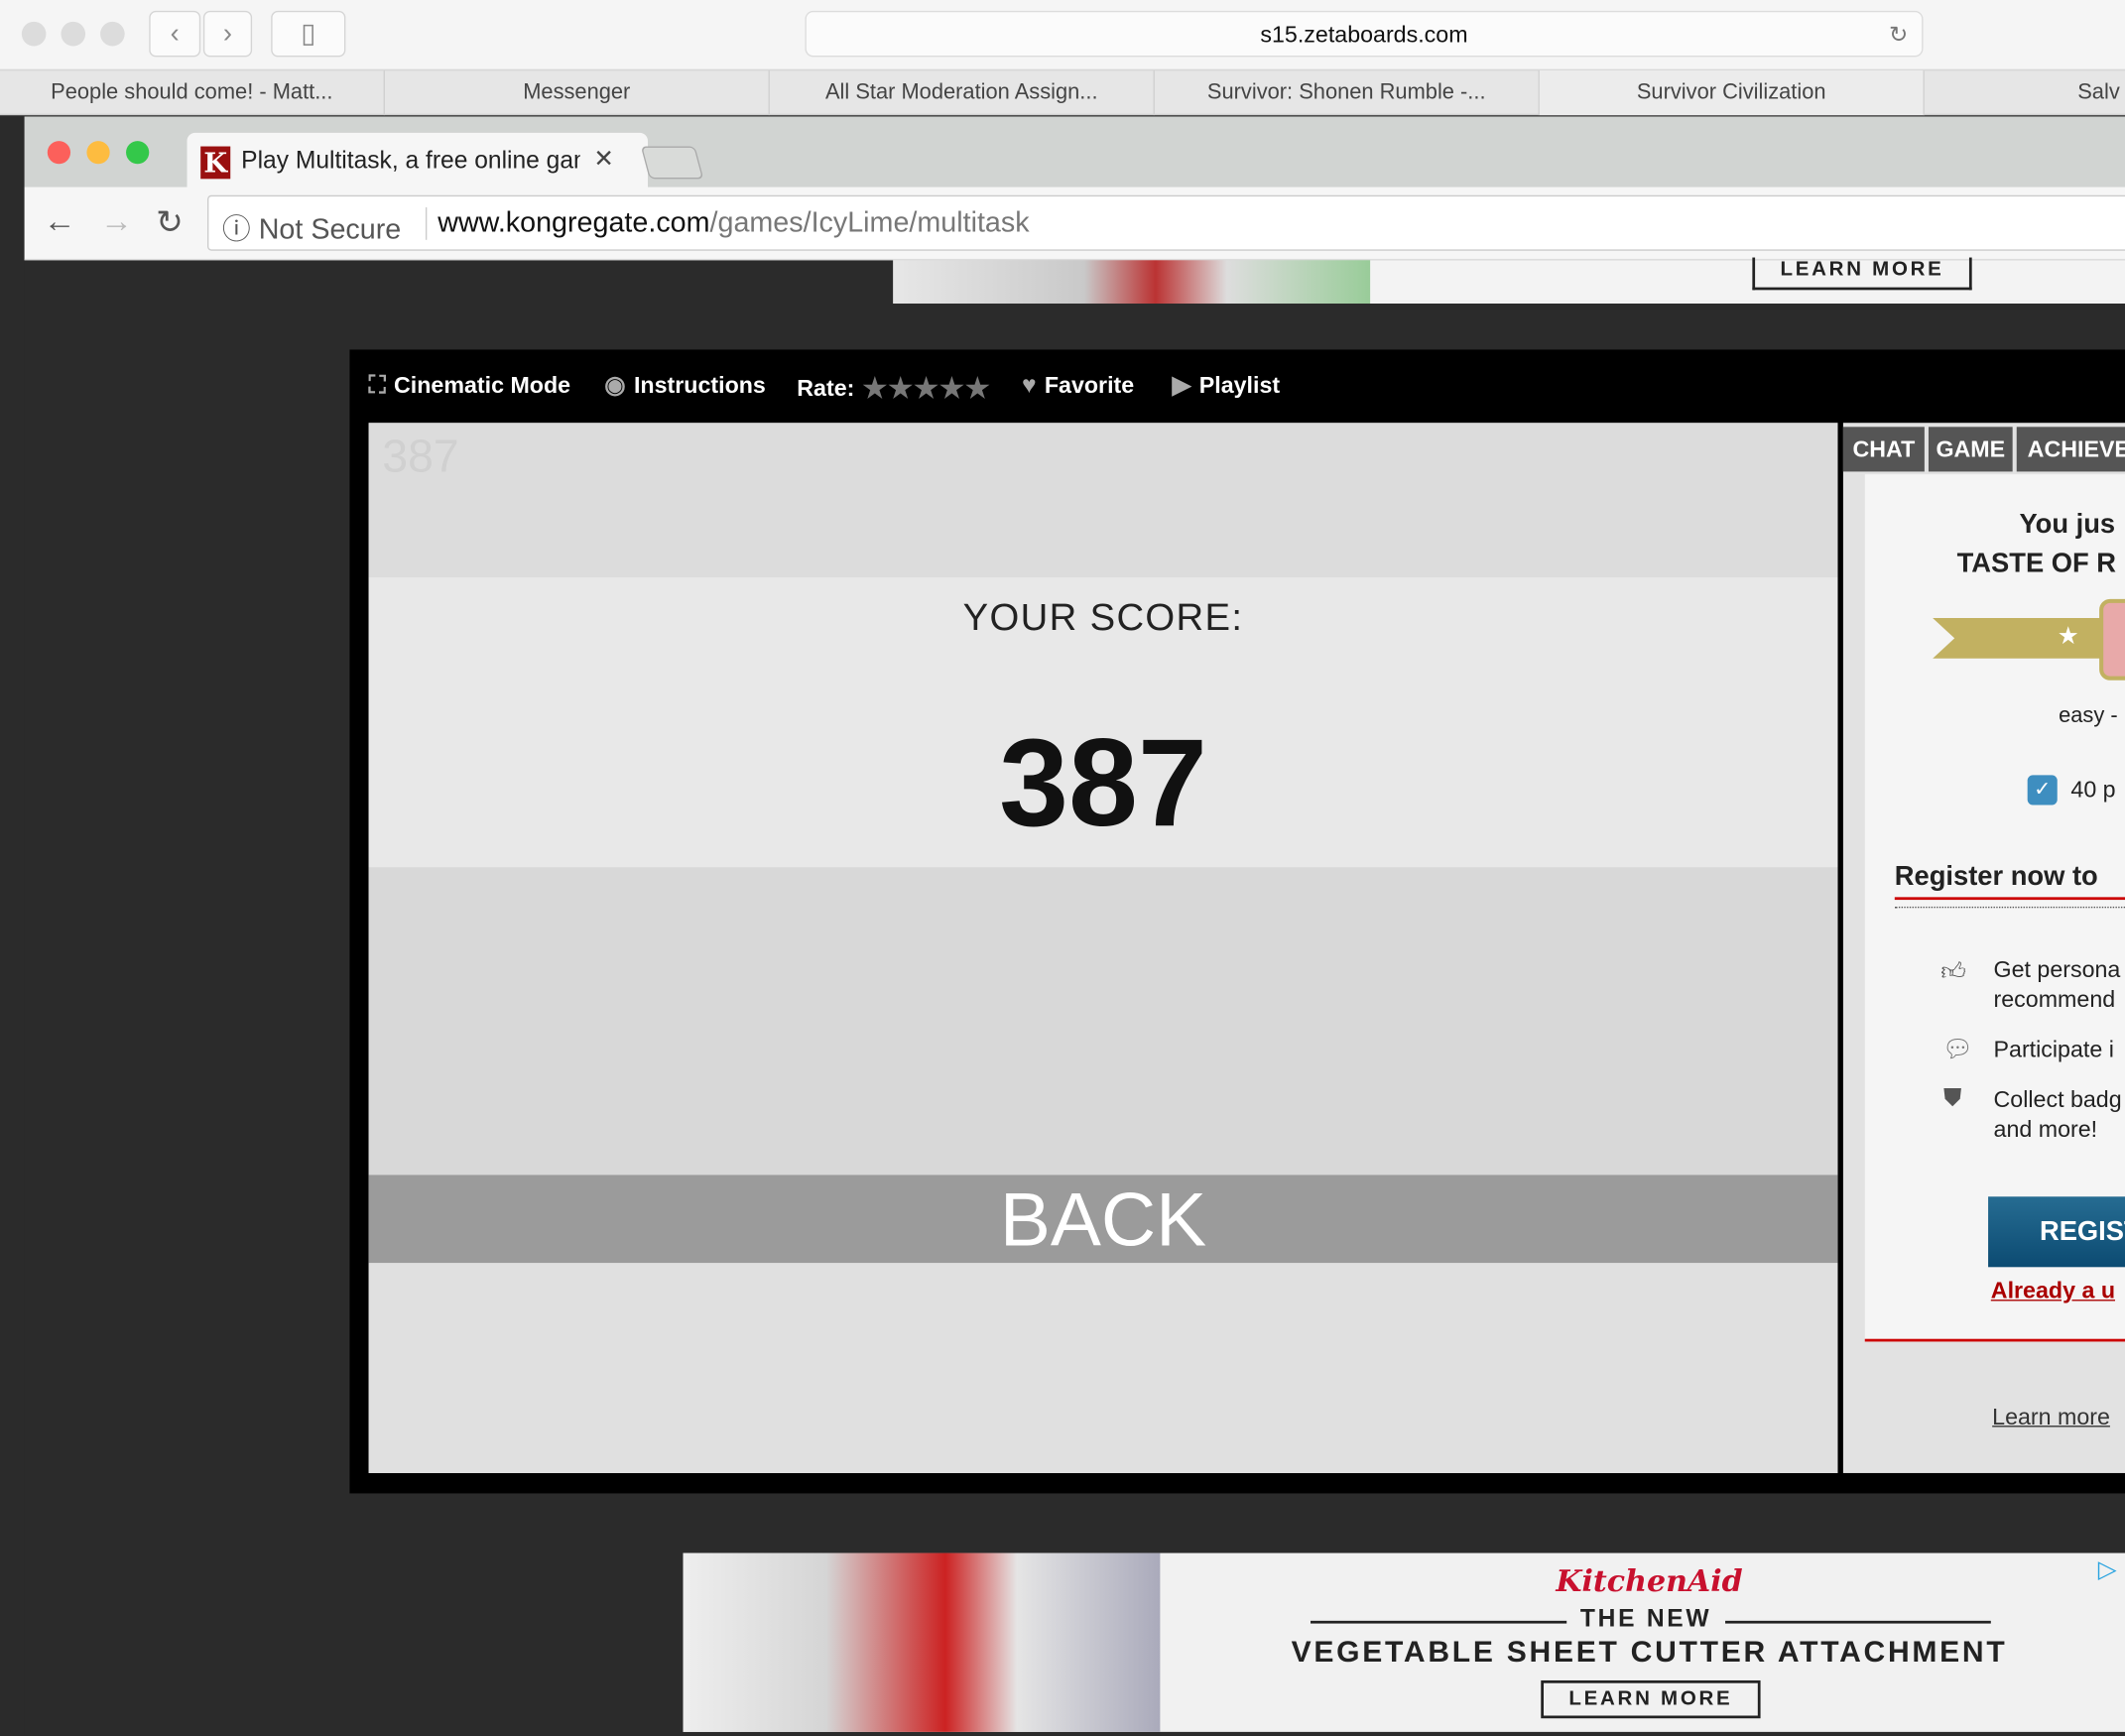 This screenshot has width=2125, height=1736. What do you see at coordinates (2112, 639) in the screenshot?
I see `badge-icon` at bounding box center [2112, 639].